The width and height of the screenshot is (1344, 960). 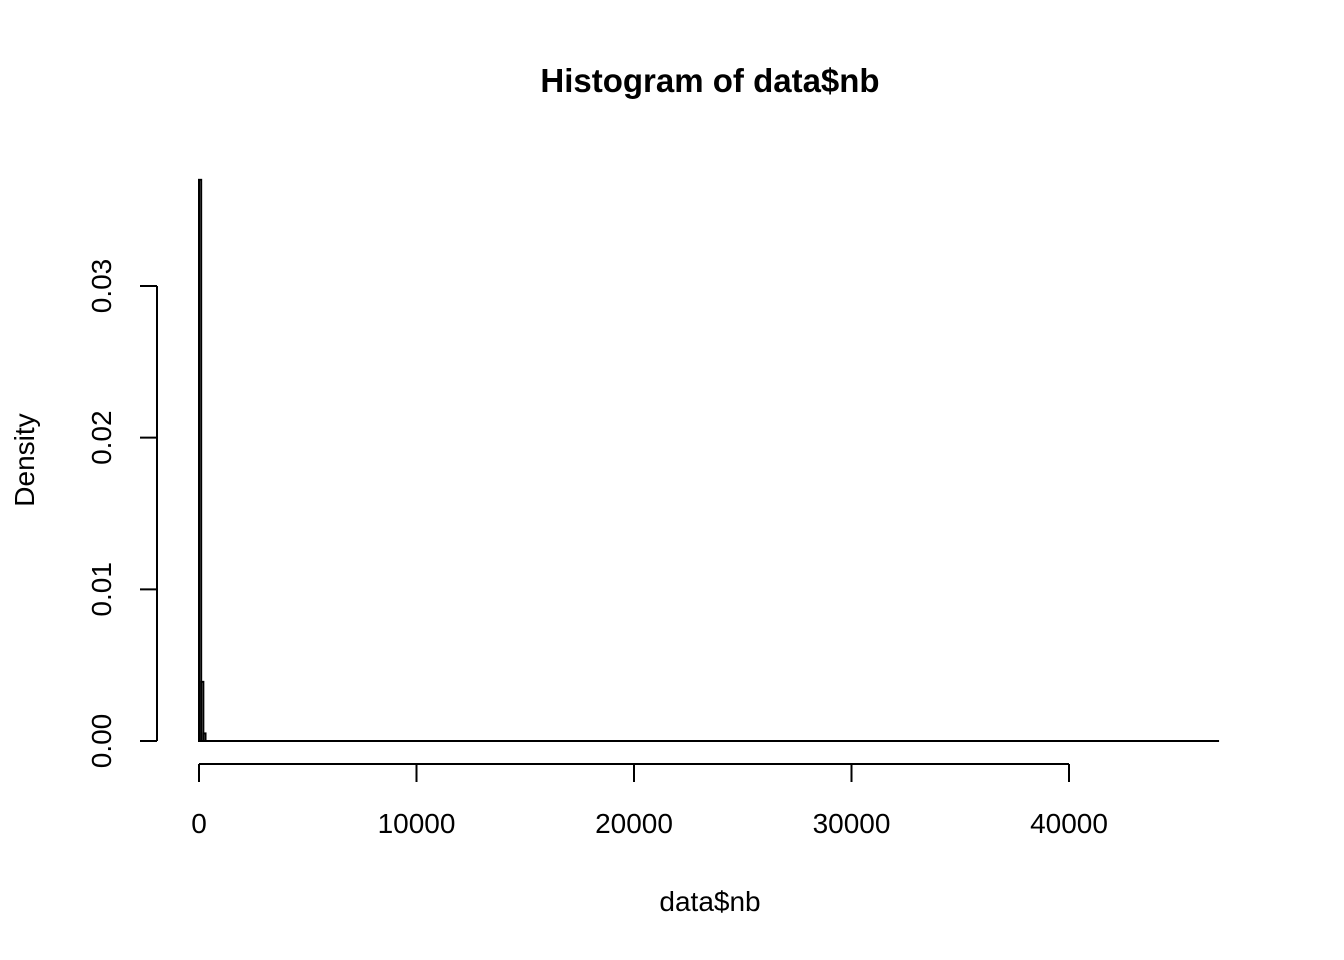 What do you see at coordinates (101, 437) in the screenshot?
I see `y-tick-label: 0.02` at bounding box center [101, 437].